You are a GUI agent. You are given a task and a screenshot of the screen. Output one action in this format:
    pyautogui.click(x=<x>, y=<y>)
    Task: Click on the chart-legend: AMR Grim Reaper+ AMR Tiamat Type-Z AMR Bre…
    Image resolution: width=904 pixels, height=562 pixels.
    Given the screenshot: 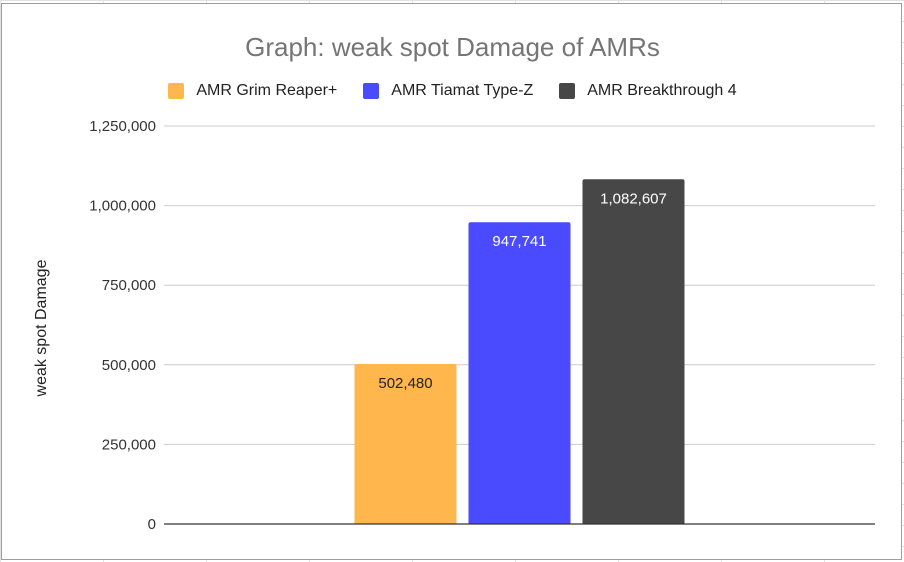 What is the action you would take?
    pyautogui.click(x=452, y=91)
    